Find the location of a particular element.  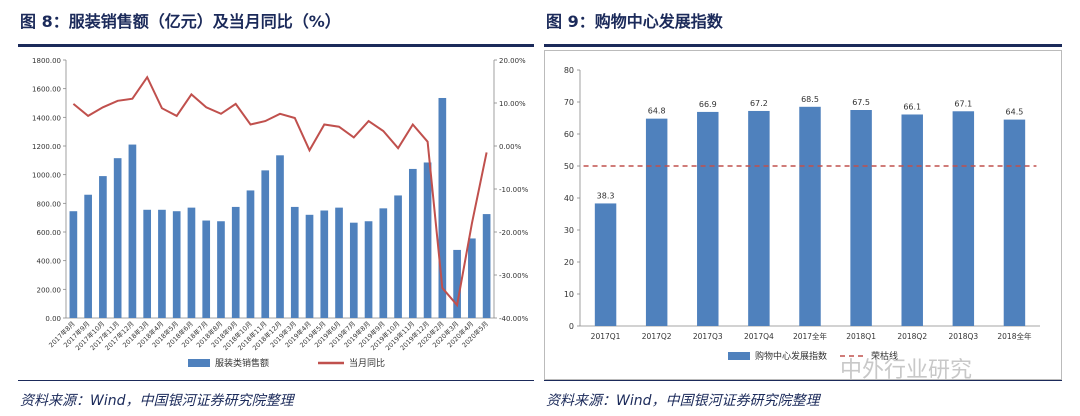

right-source-note: 资料来源：Wind，中国银河证券研究院整理 is located at coordinates (683, 401).